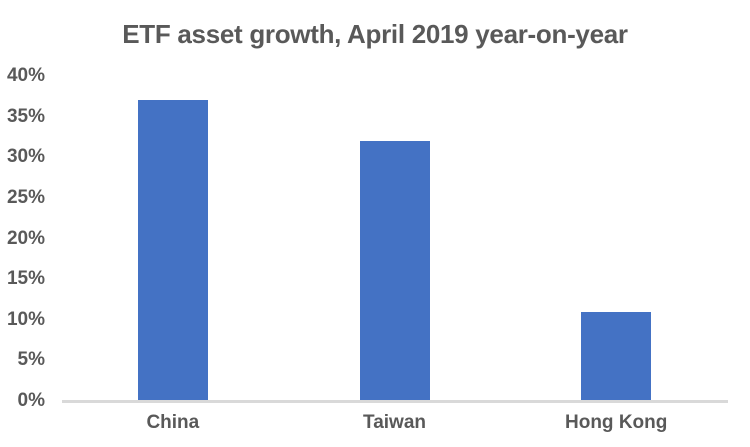 The width and height of the screenshot is (750, 447). Describe the element at coordinates (31, 400) in the screenshot. I see `y-tick-label: 0%` at that location.